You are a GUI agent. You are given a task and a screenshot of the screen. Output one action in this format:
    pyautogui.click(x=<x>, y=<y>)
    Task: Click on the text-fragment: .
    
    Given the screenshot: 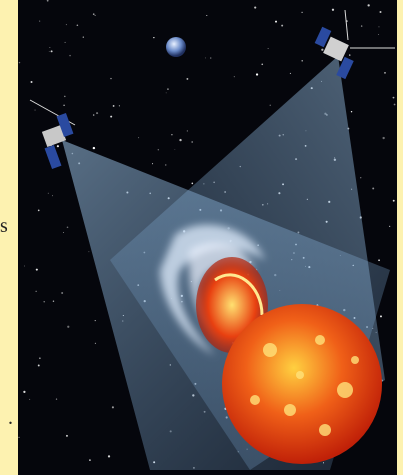 What is the action you would take?
    pyautogui.click(x=10, y=418)
    